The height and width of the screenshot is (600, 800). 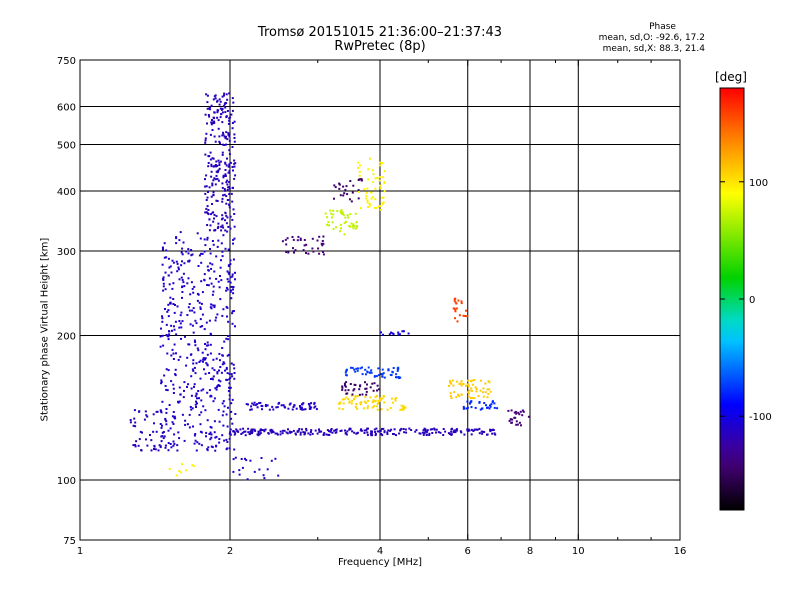 I want to click on x-tick-label: 4, so click(x=380, y=551).